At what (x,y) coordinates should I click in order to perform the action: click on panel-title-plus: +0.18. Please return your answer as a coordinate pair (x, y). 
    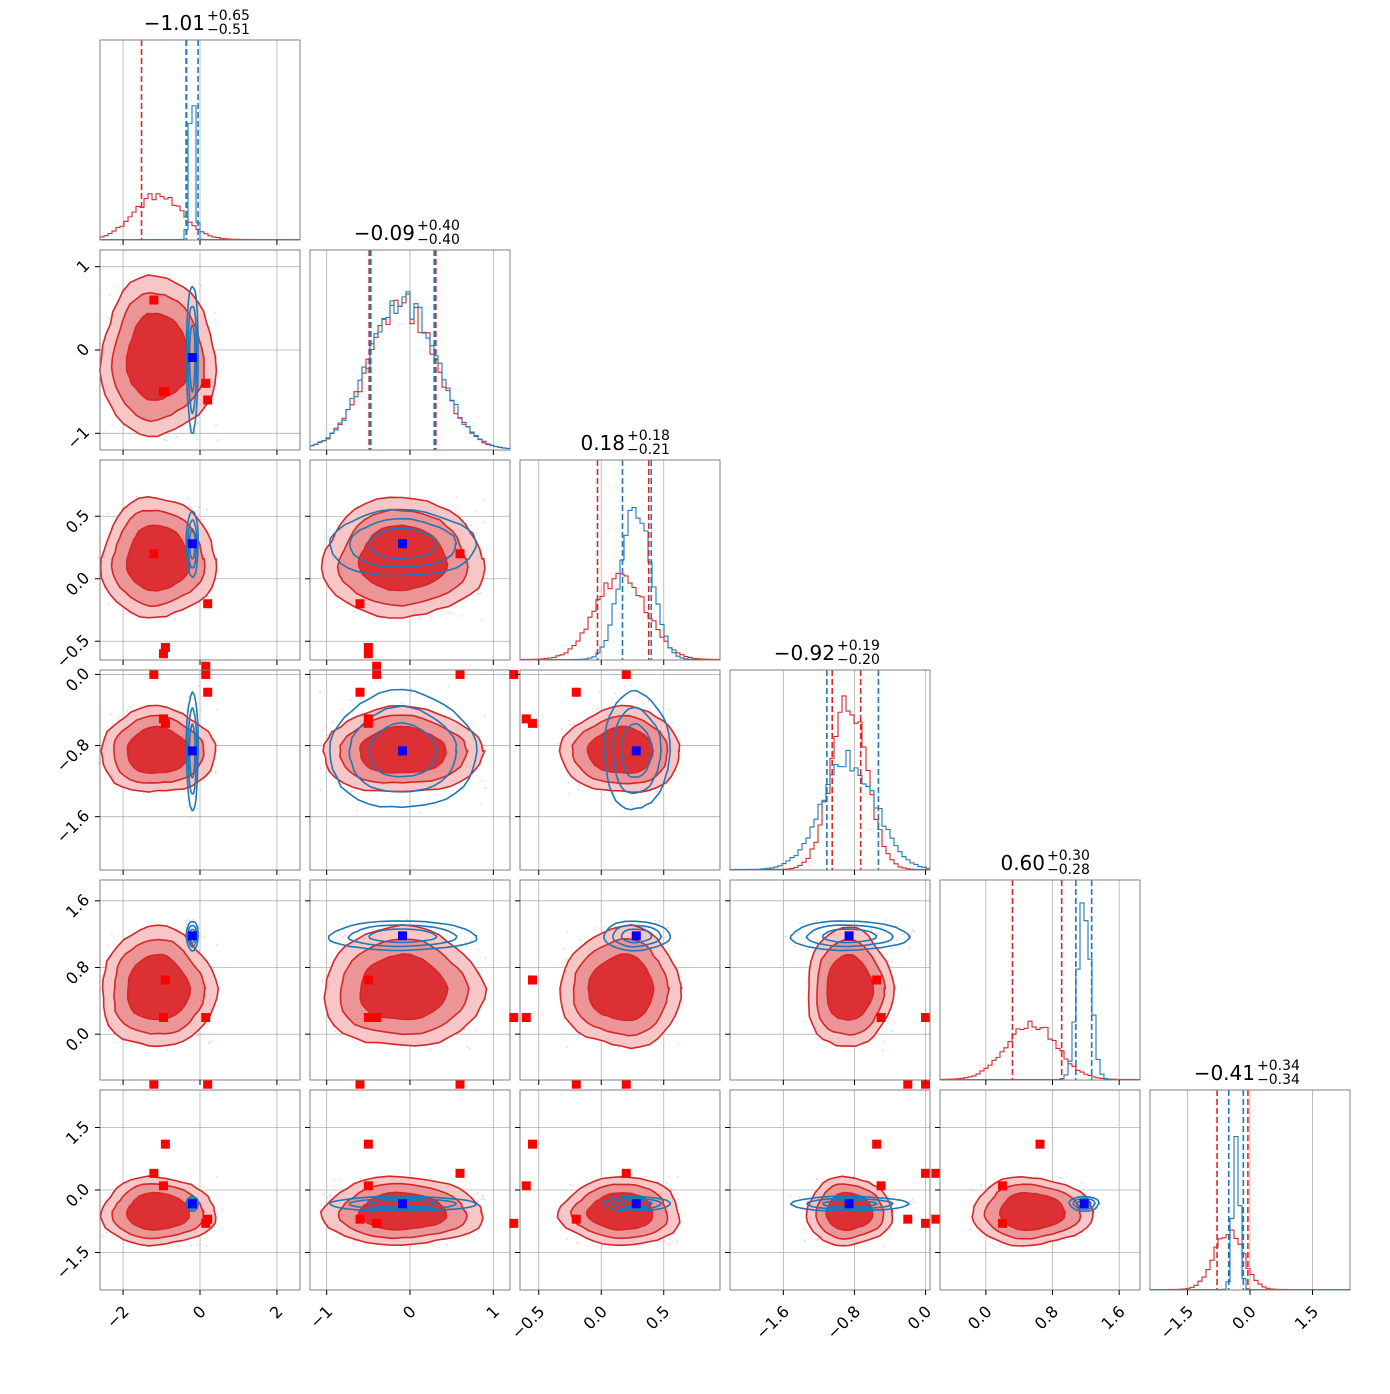
    Looking at the image, I should click on (648, 436).